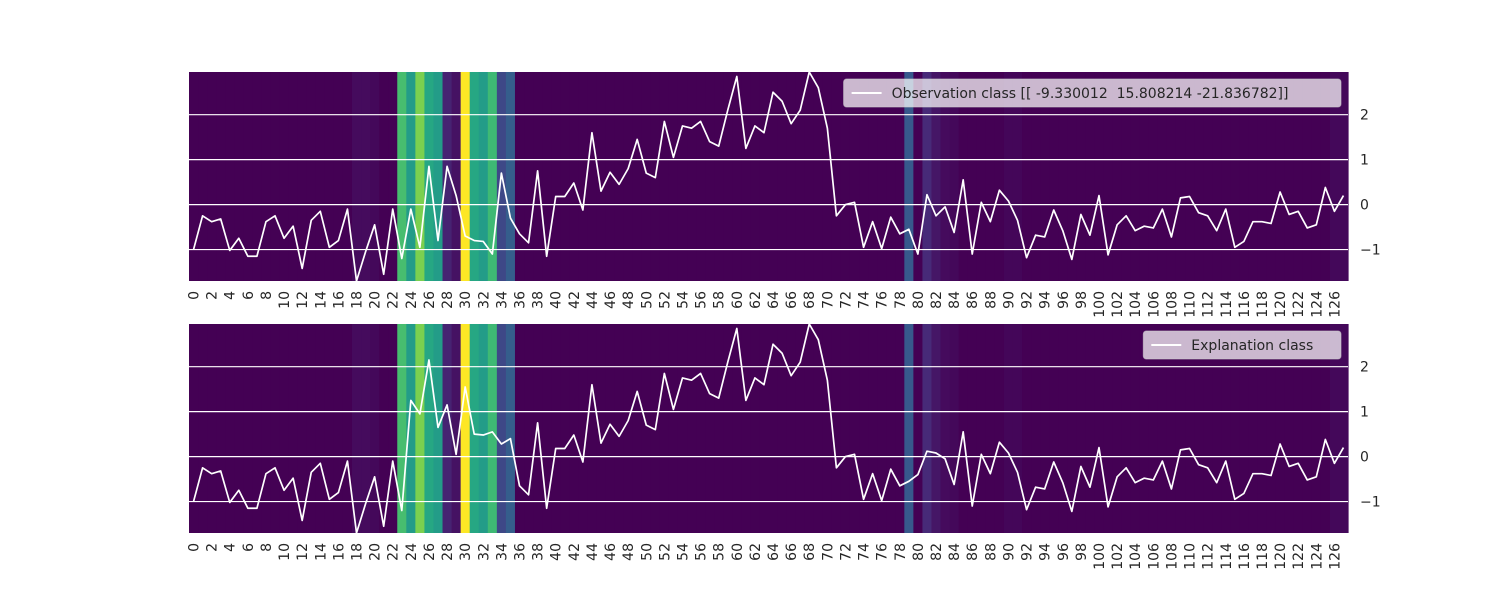 This screenshot has width=1500, height=600. I want to click on x-tick-label: 36, so click(520, 552).